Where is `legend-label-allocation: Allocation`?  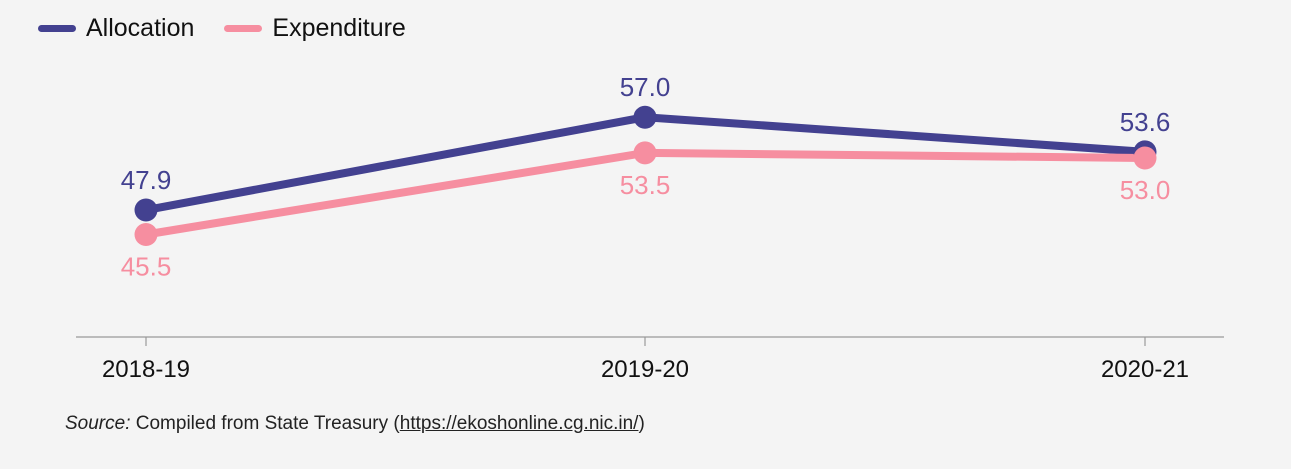 legend-label-allocation: Allocation is located at coordinates (140, 28).